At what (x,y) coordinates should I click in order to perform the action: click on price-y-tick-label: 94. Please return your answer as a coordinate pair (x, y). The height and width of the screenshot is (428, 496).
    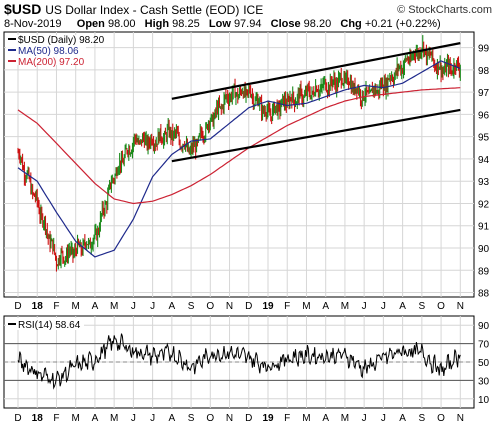
    Looking at the image, I should click on (484, 160).